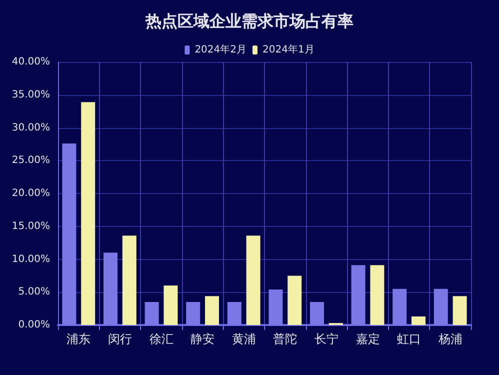 This screenshot has height=375, width=499. Describe the element at coordinates (409, 339) in the screenshot. I see `x-tick-label: 虹口` at that location.